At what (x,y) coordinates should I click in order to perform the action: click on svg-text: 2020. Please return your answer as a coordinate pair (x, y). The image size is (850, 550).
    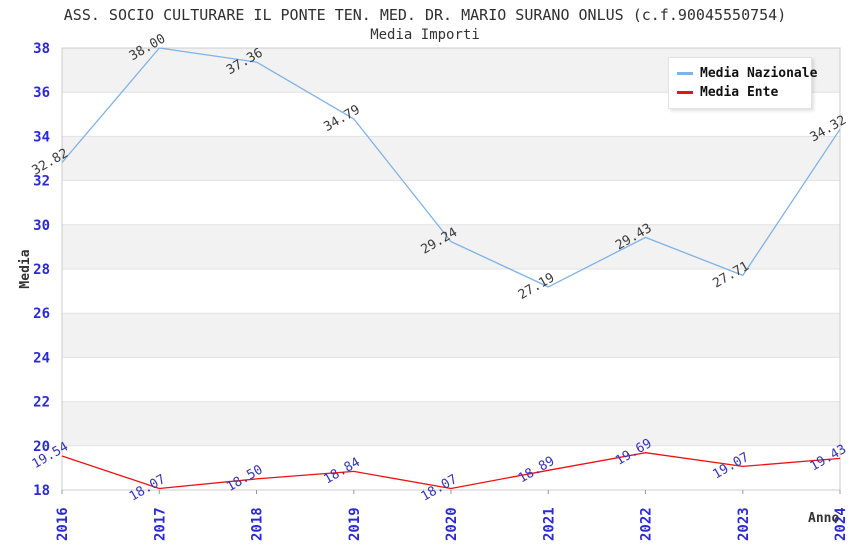
    Looking at the image, I should click on (452, 524).